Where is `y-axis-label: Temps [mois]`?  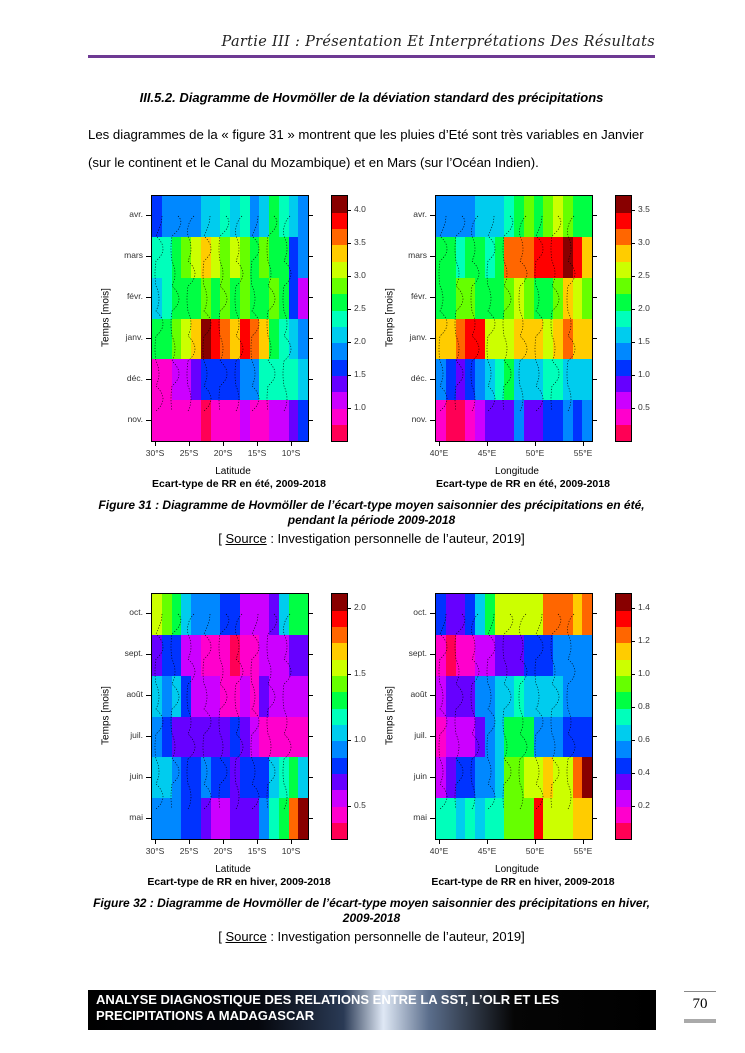
y-axis-label: Temps [mois] is located at coordinates (390, 317).